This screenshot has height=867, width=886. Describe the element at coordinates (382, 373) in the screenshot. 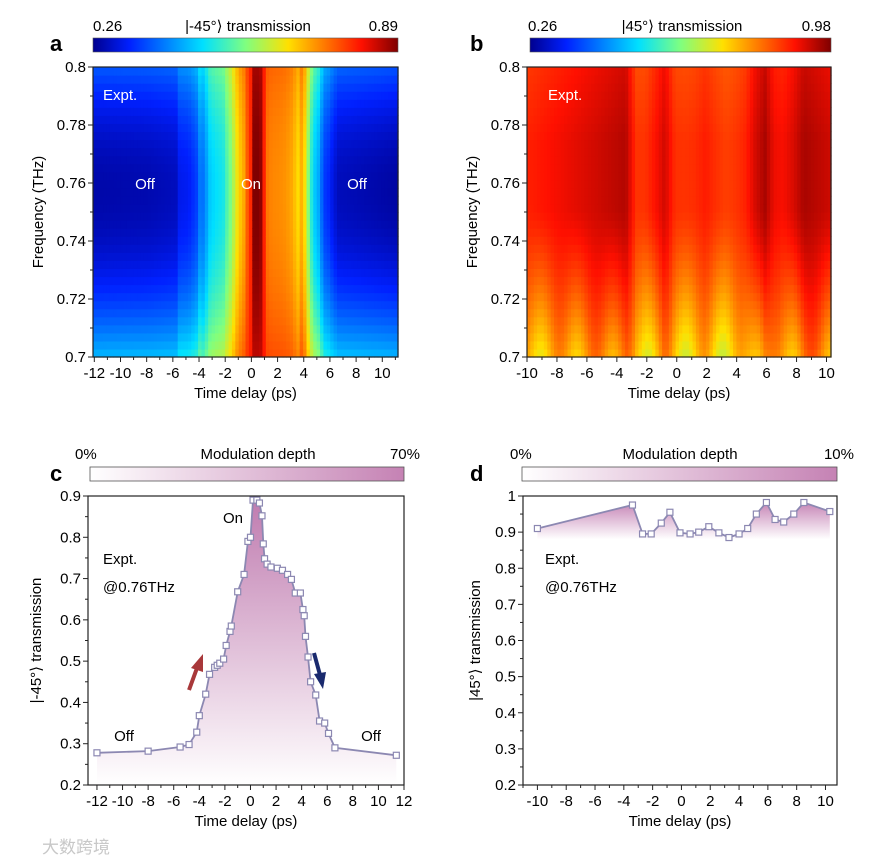

I see `x-tick-label: 10` at that location.